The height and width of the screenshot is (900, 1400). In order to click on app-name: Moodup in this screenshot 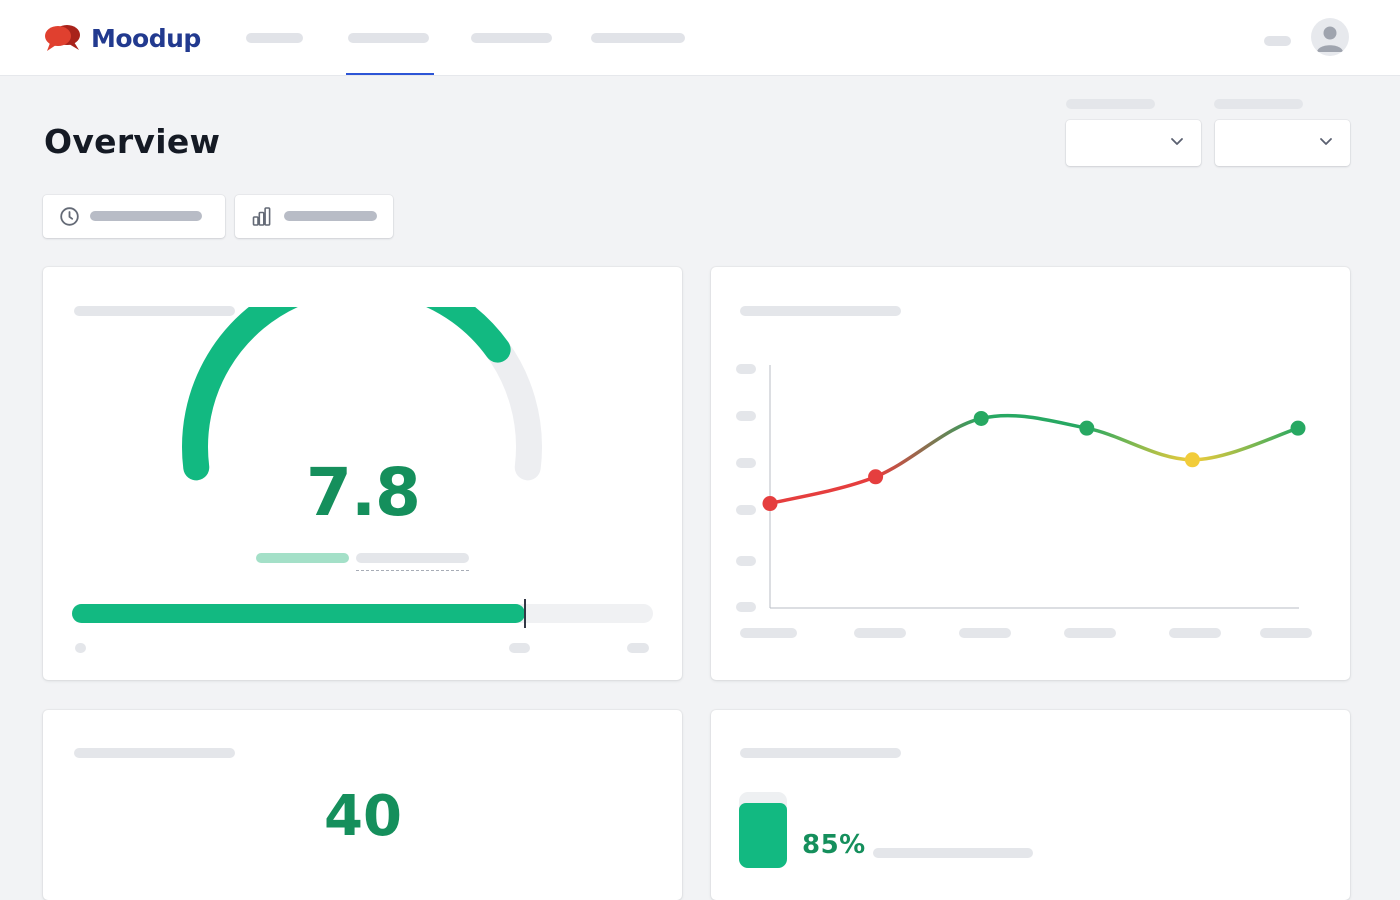, I will do `click(146, 38)`.